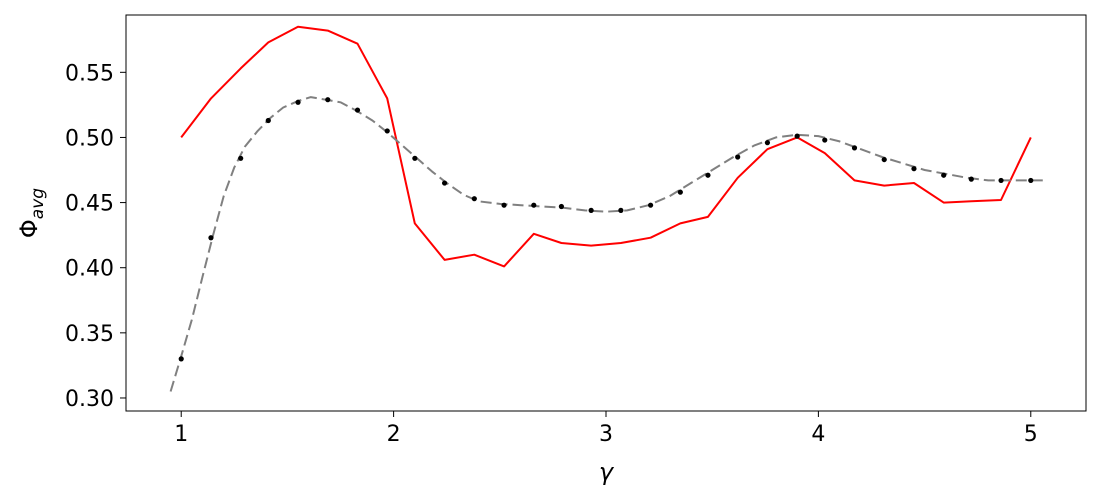  Describe the element at coordinates (1031, 434) in the screenshot. I see `x-tick-label: 5` at that location.